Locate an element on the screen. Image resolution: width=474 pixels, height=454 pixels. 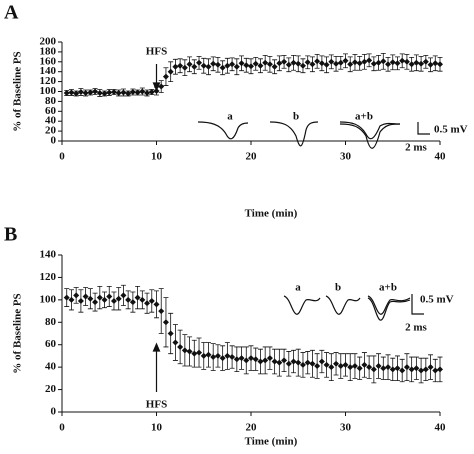
x-tick-label: 20 is located at coordinates (252, 157).